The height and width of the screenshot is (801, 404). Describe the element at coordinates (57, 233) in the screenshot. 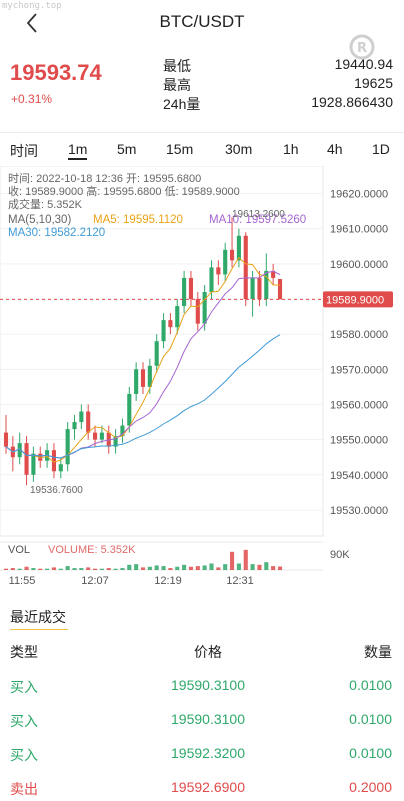

I see `ma30-label: MA30: 19582.2120` at that location.